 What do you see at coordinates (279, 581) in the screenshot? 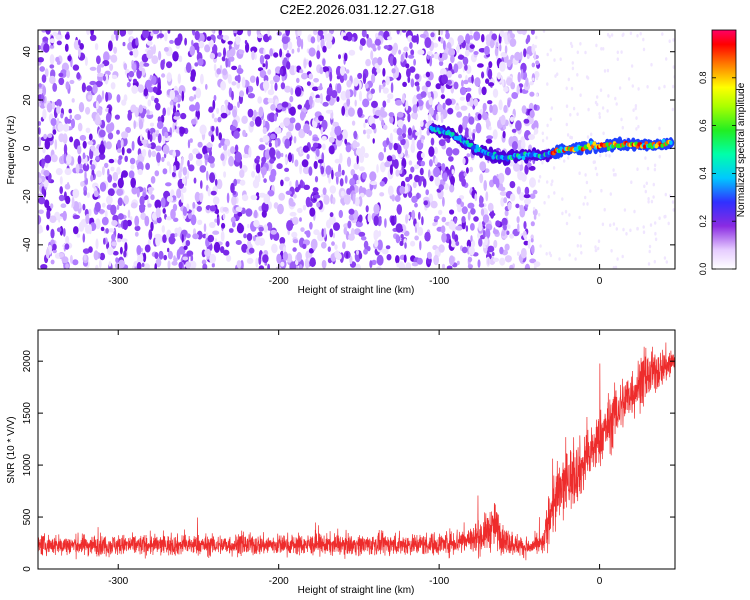
I see `line-chart-x-tick-label: -200` at bounding box center [279, 581].